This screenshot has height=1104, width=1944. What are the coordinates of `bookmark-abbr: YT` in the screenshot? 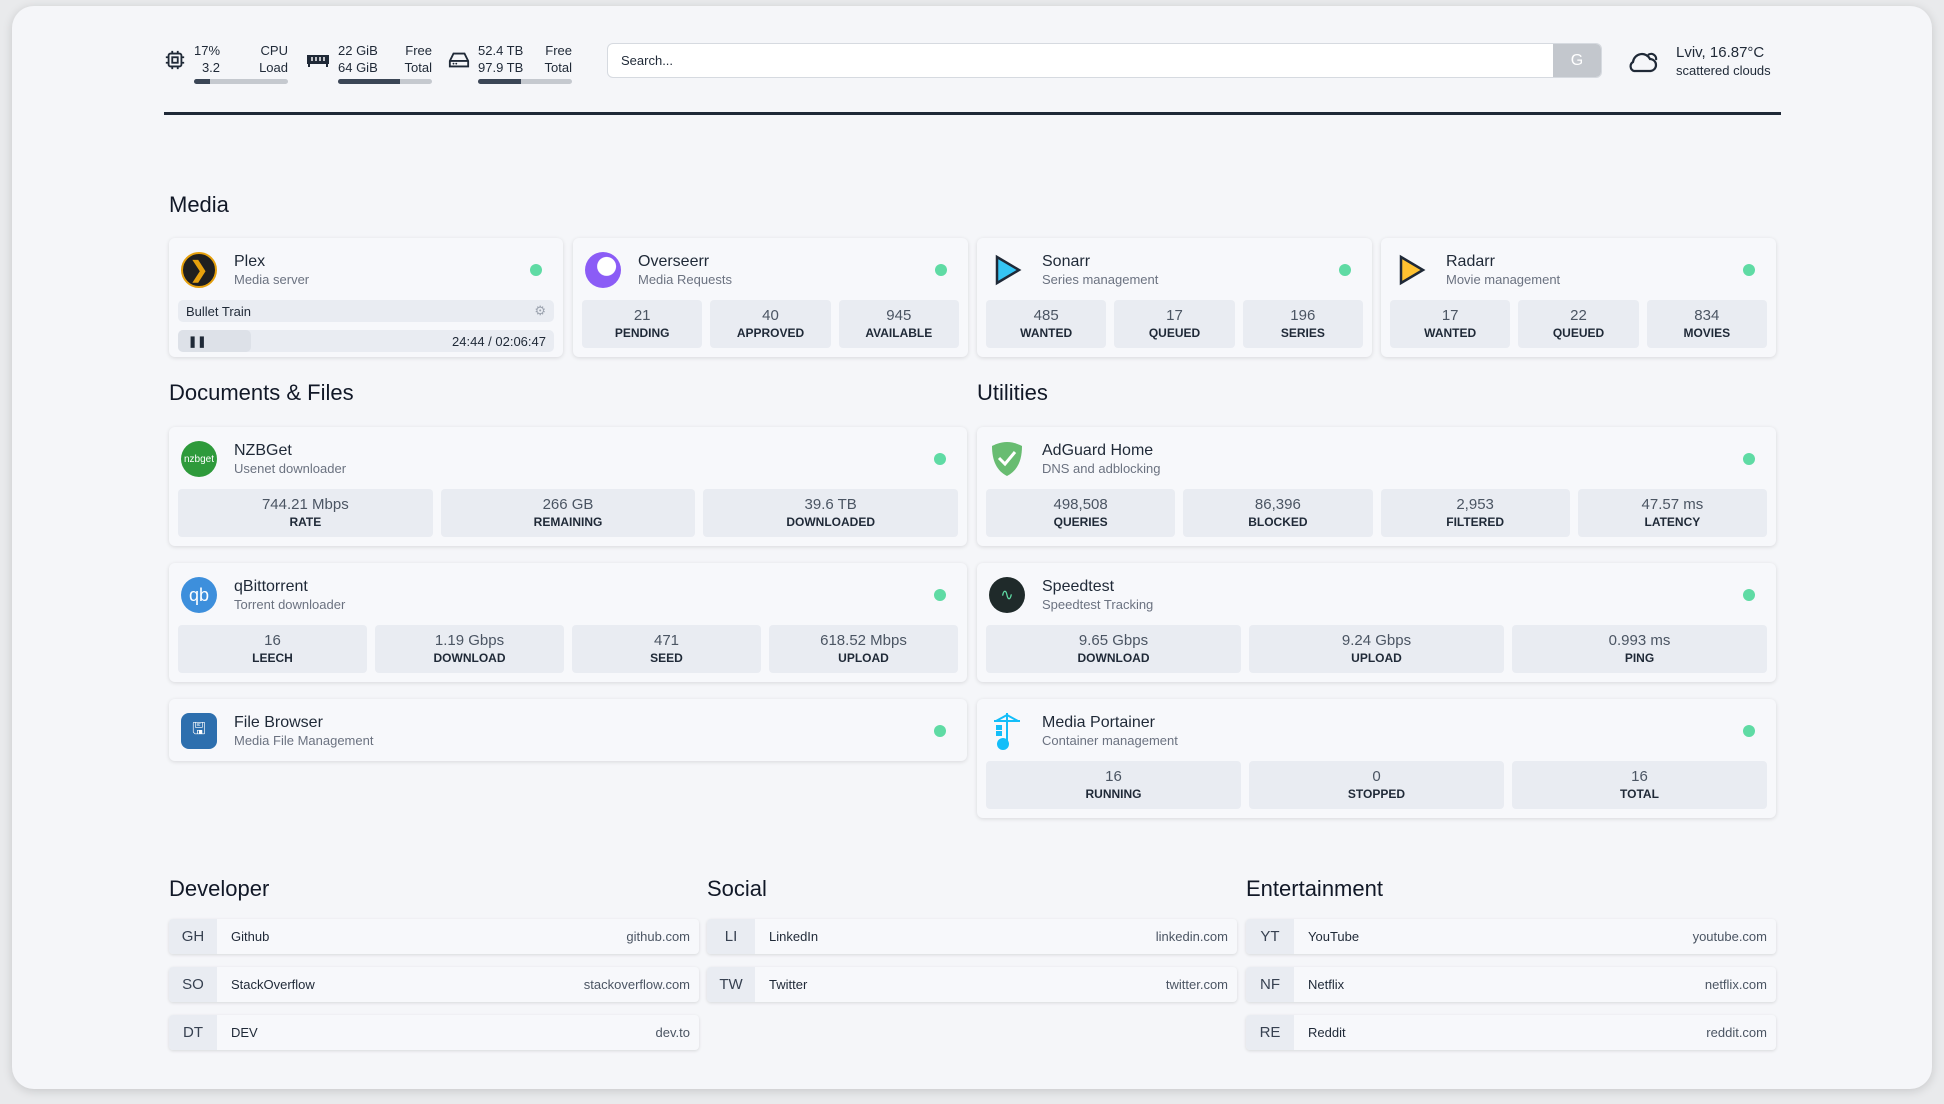 It's located at (1270, 936).